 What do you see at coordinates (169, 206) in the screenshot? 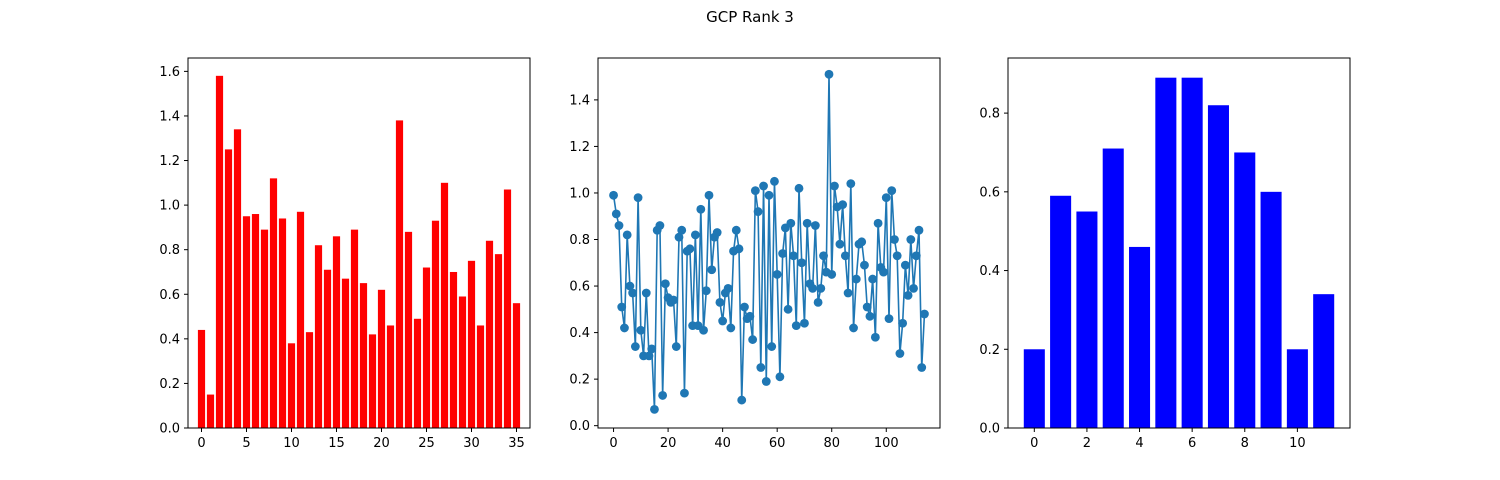
I see `y-tick-label: 1.0` at bounding box center [169, 206].